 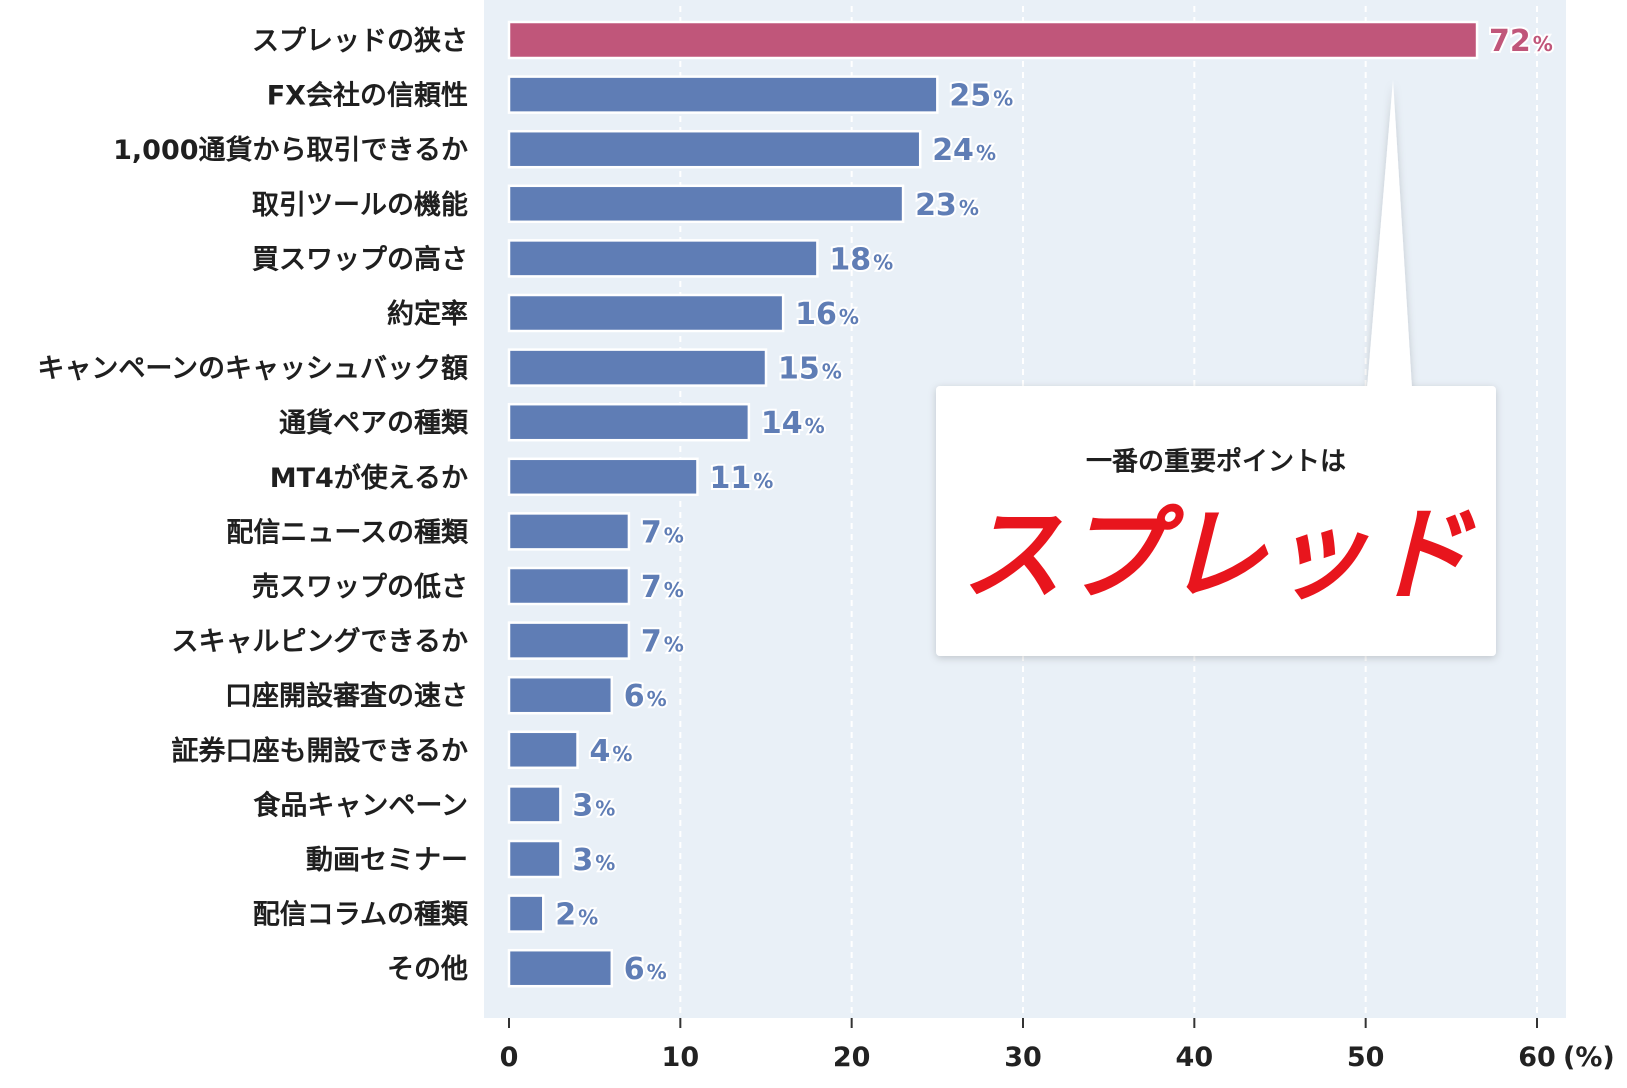 What do you see at coordinates (1589, 1057) in the screenshot?
I see `x-axis-unit: (%)` at bounding box center [1589, 1057].